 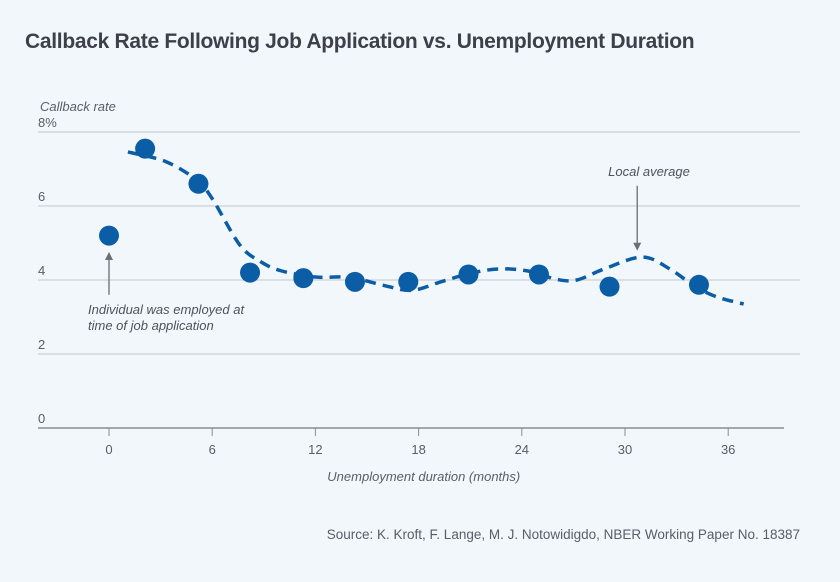 I want to click on y-axis-title: Callback rate, so click(x=78, y=106).